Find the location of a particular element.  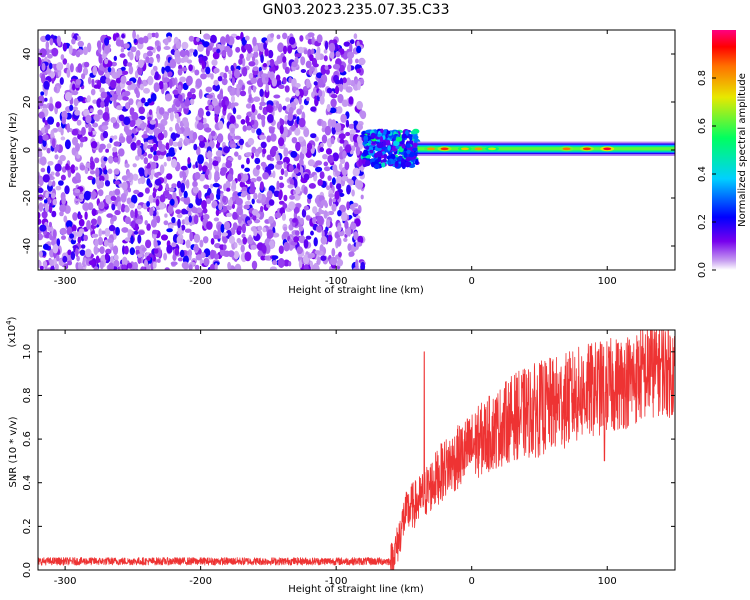

x-tick-label: 0 is located at coordinates (472, 281).